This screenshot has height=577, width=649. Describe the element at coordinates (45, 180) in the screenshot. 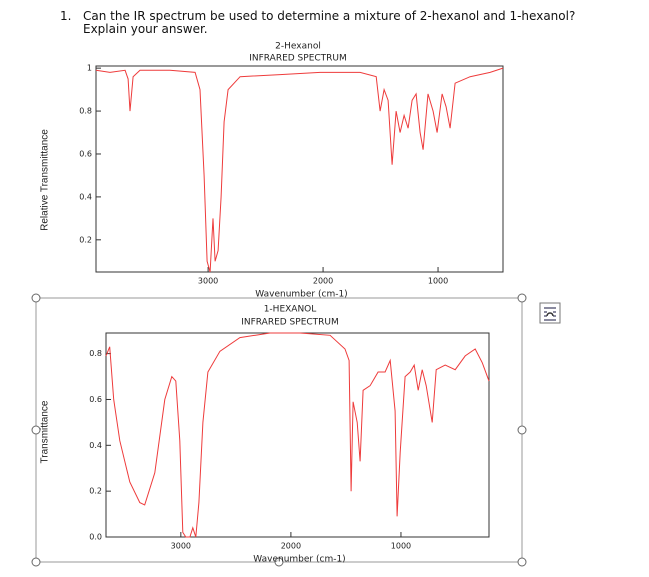

I see `y-axis-label: Relative Transmittance` at that location.